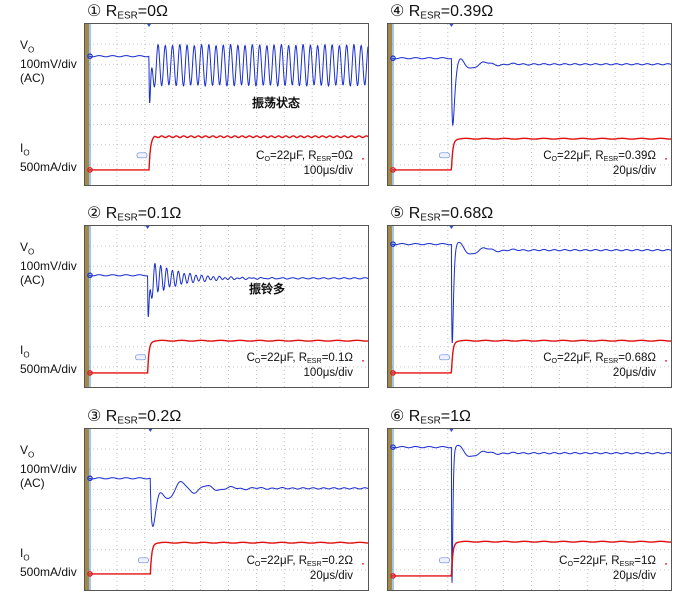  I want to click on scope-panel-3: CO=22μF, RESR=0.2Ω 20μs/div, so click(226, 509).